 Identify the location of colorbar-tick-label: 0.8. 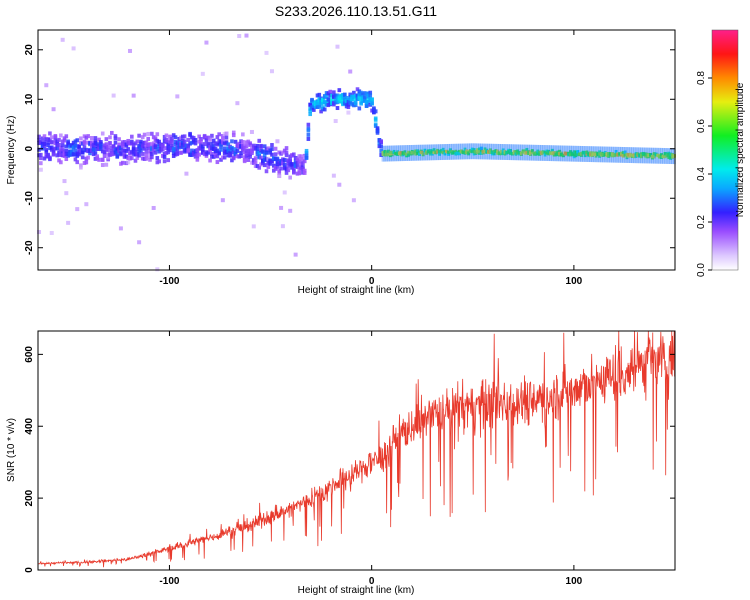
(701, 78).